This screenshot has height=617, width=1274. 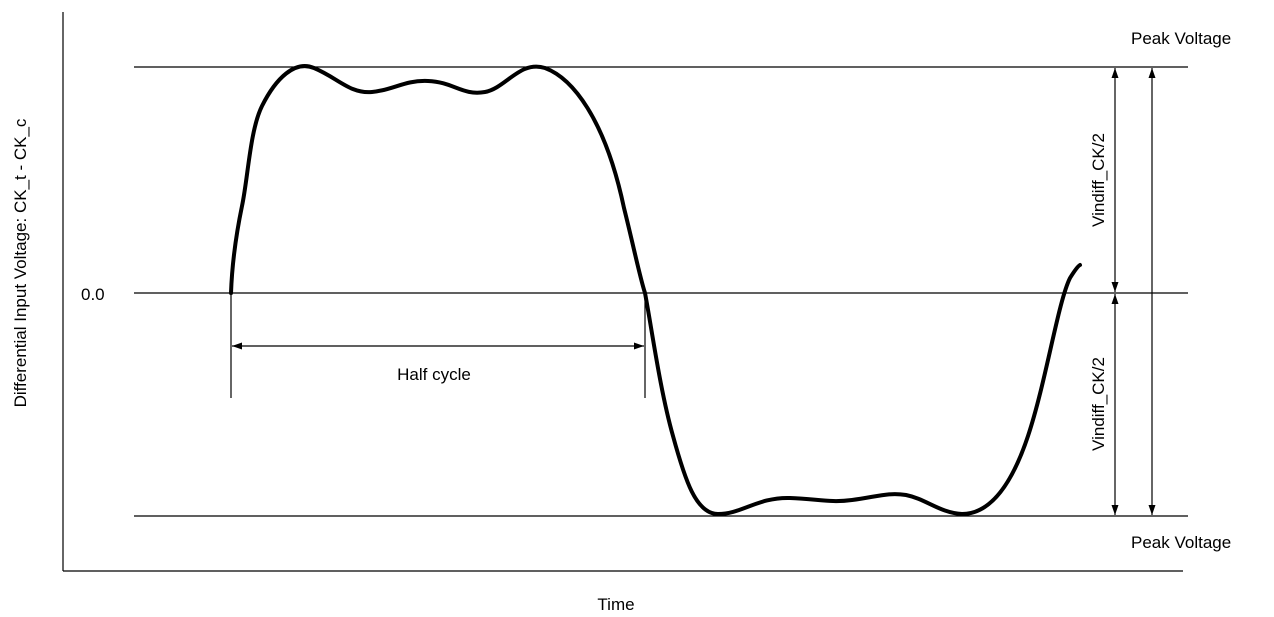 What do you see at coordinates (1098, 180) in the screenshot?
I see `vindiff-upper-label: Vindiff_CK/2` at bounding box center [1098, 180].